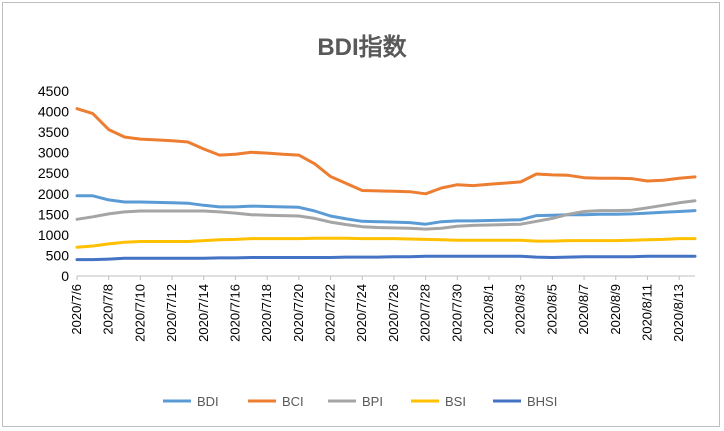 The image size is (724, 431). I want to click on x-tick-label: 2020/7/8, so click(108, 309).